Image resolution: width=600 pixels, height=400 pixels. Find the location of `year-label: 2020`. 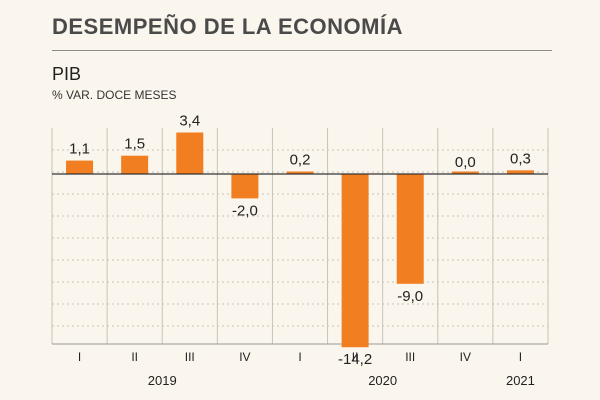

year-label: 2020 is located at coordinates (382, 380).